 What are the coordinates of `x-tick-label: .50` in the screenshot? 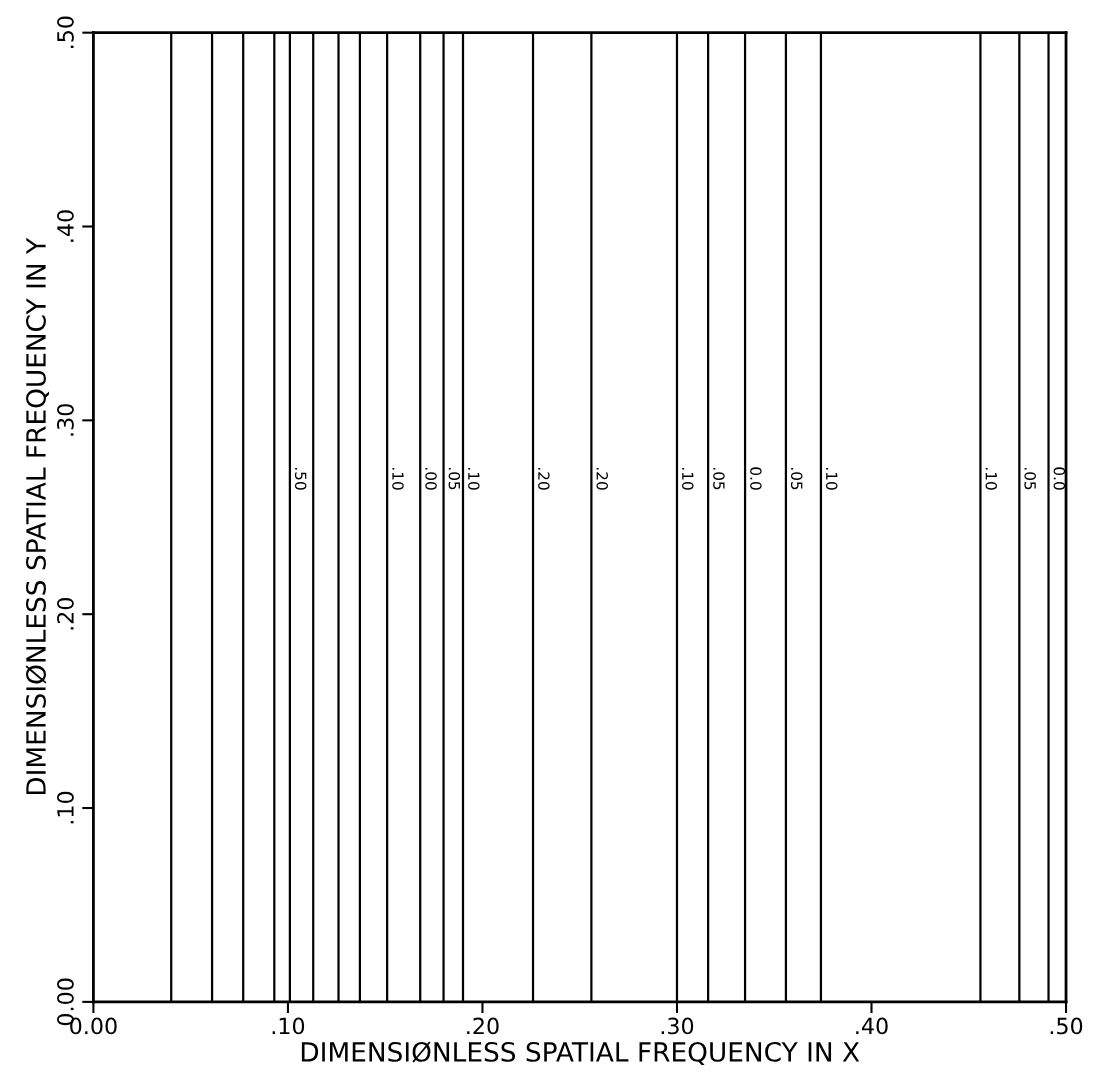 It's located at (1066, 1026).